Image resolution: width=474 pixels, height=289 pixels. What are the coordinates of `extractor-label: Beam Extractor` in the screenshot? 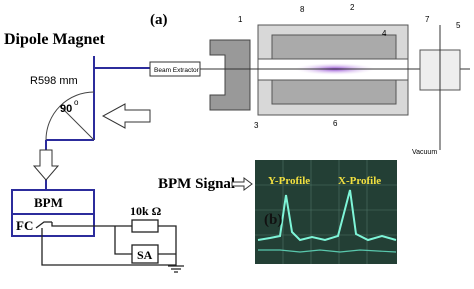 It's located at (177, 70).